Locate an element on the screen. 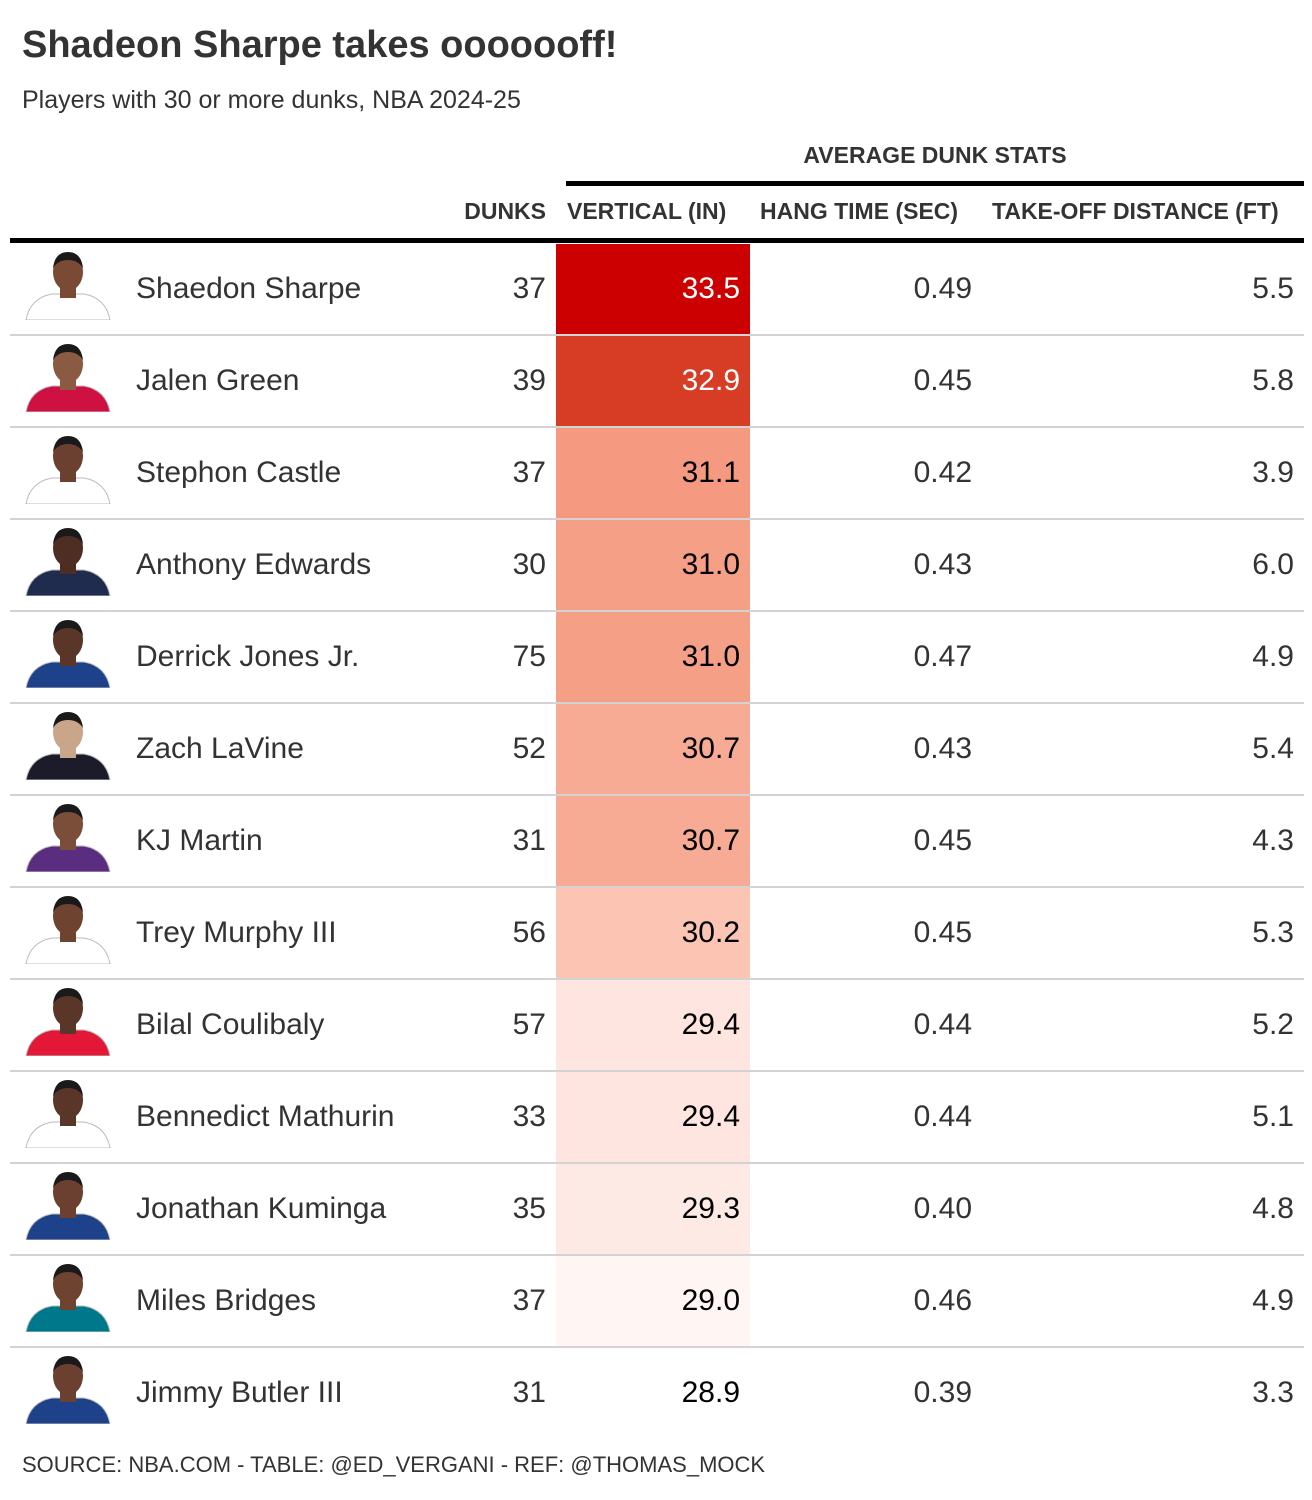 The image size is (1312, 1500). vertical-value: 30.2 is located at coordinates (710, 932).